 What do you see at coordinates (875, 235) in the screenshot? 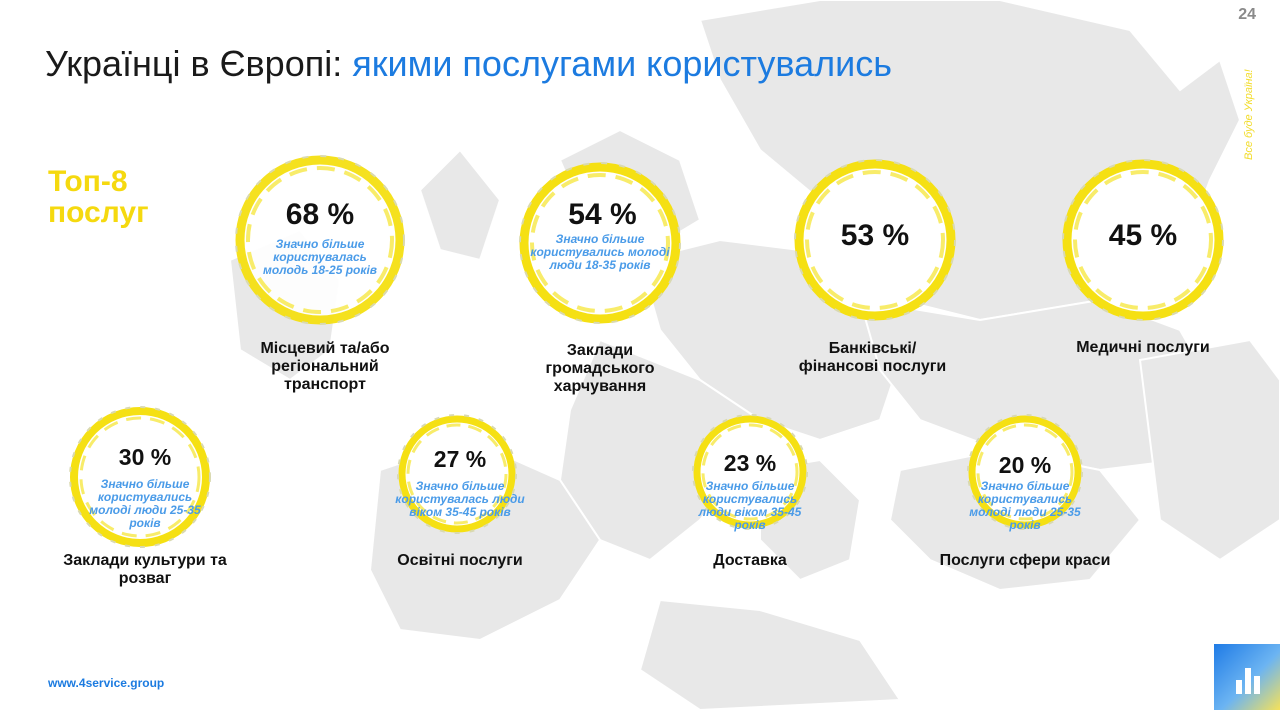
I see `percent-value: 53 %` at bounding box center [875, 235].